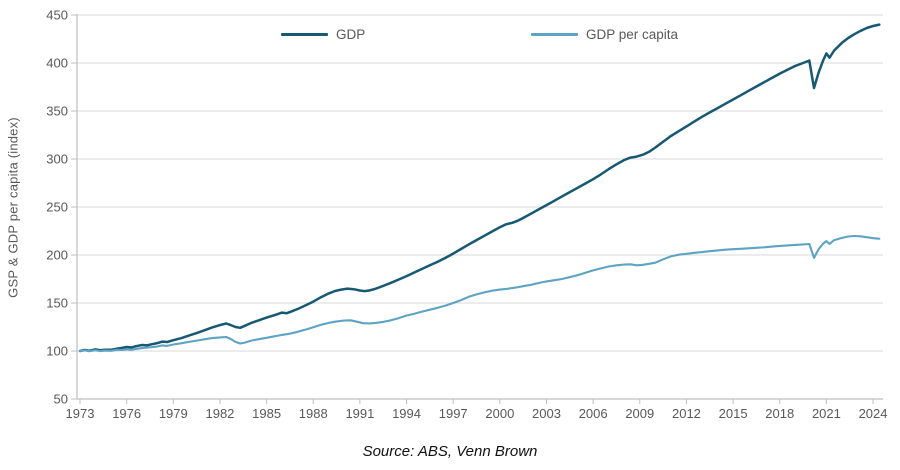  Describe the element at coordinates (219, 413) in the screenshot. I see `x-tick-label: 1982` at that location.